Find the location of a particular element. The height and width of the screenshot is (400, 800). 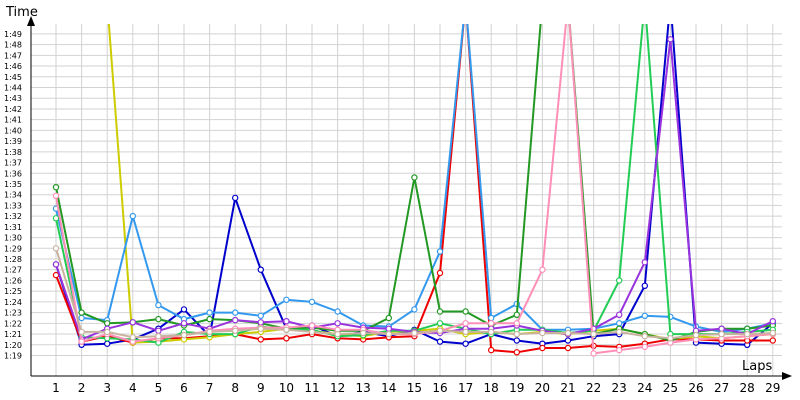

x-tick-label: 10 is located at coordinates (286, 388).